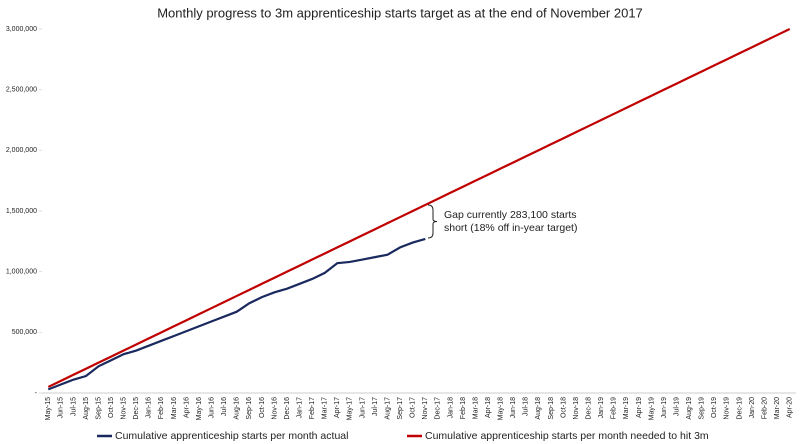 Image resolution: width=800 pixels, height=444 pixels. I want to click on x-tick-label: Oct-15, so click(111, 407).